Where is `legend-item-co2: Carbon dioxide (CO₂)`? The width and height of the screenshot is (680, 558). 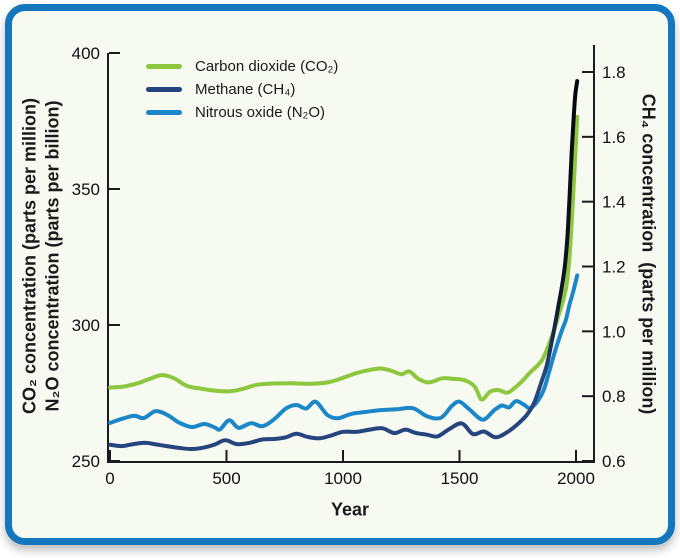 legend-item-co2: Carbon dioxide (CO₂) is located at coordinates (242, 66).